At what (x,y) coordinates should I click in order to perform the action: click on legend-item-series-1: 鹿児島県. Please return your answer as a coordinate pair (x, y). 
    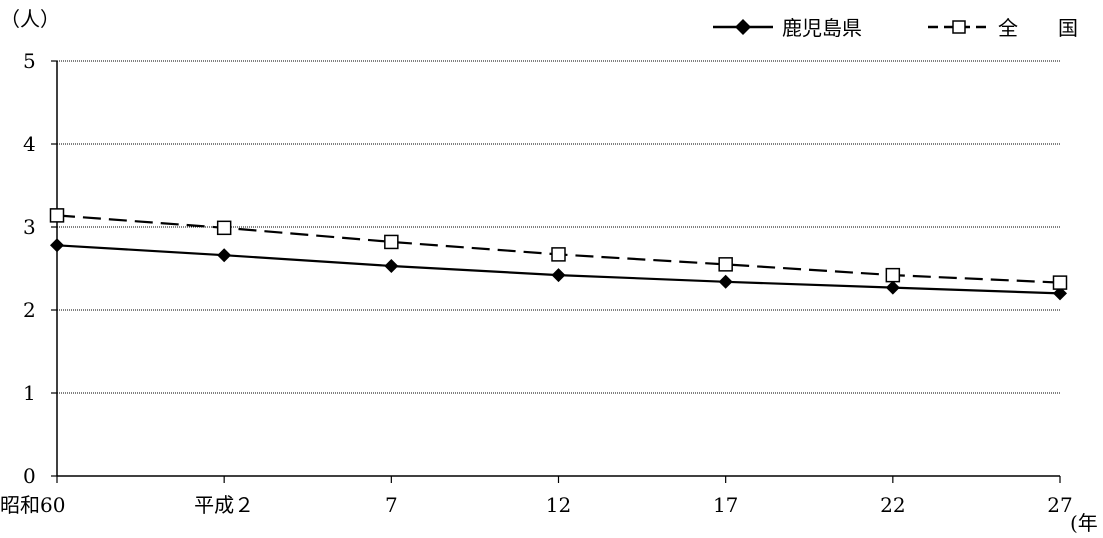
    Looking at the image, I should click on (787, 28).